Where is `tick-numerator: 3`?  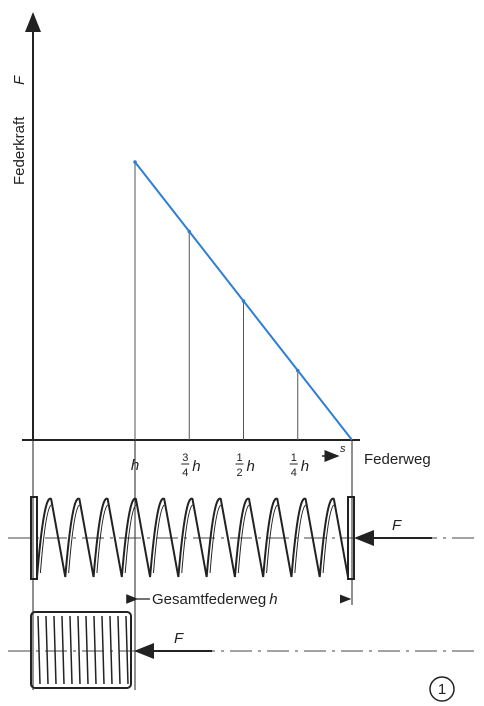 tick-numerator: 3 is located at coordinates (185, 458).